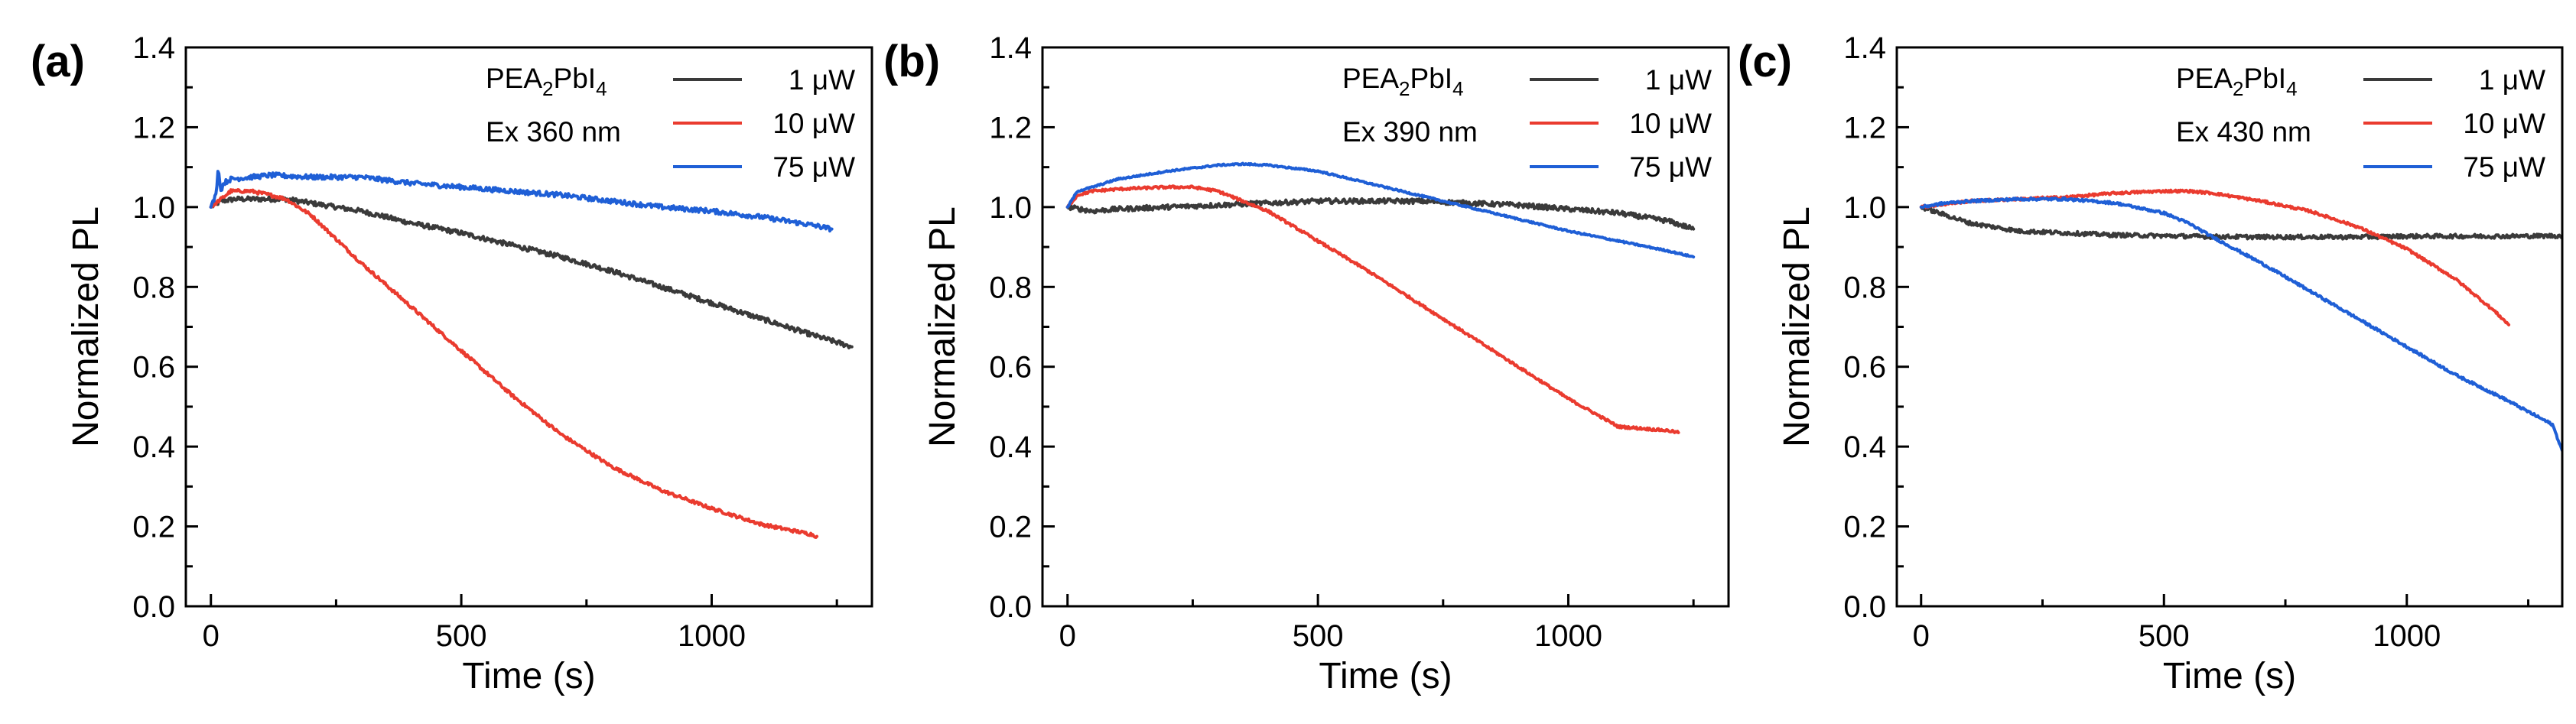 This screenshot has width=2576, height=724. I want to click on excitation-label: Ex 390 nm, so click(1410, 132).